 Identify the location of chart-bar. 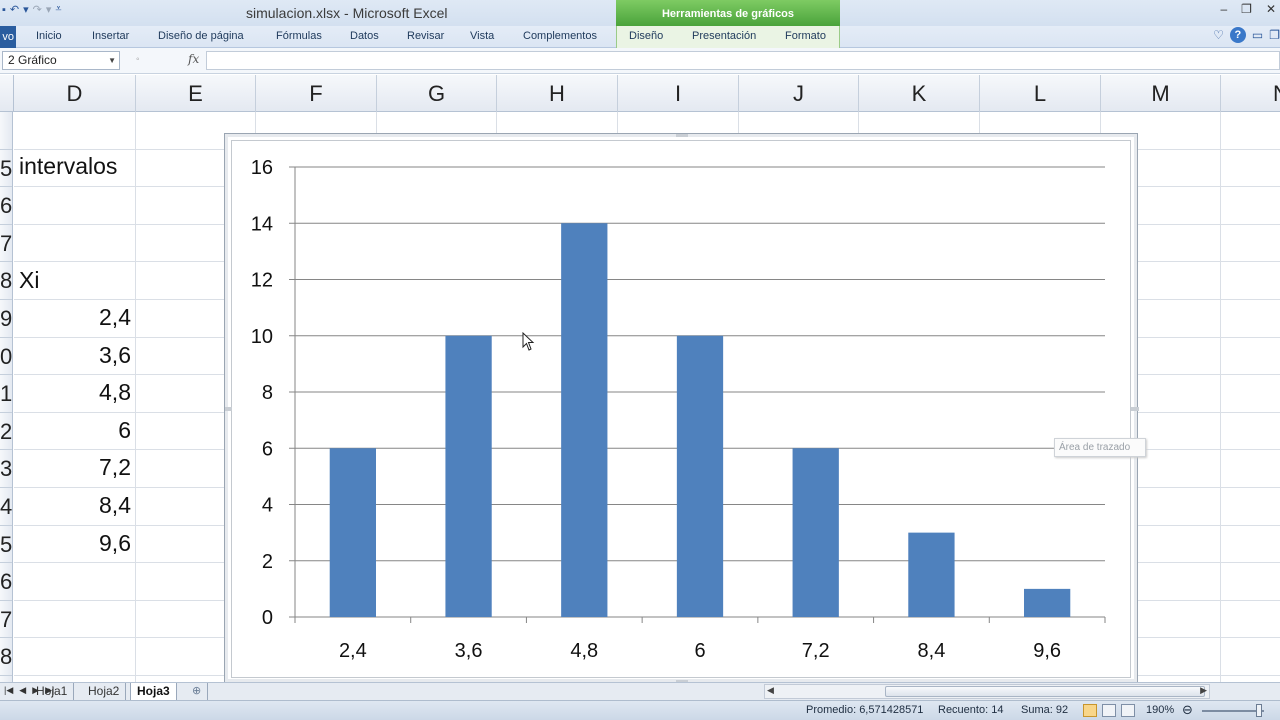
(468, 476).